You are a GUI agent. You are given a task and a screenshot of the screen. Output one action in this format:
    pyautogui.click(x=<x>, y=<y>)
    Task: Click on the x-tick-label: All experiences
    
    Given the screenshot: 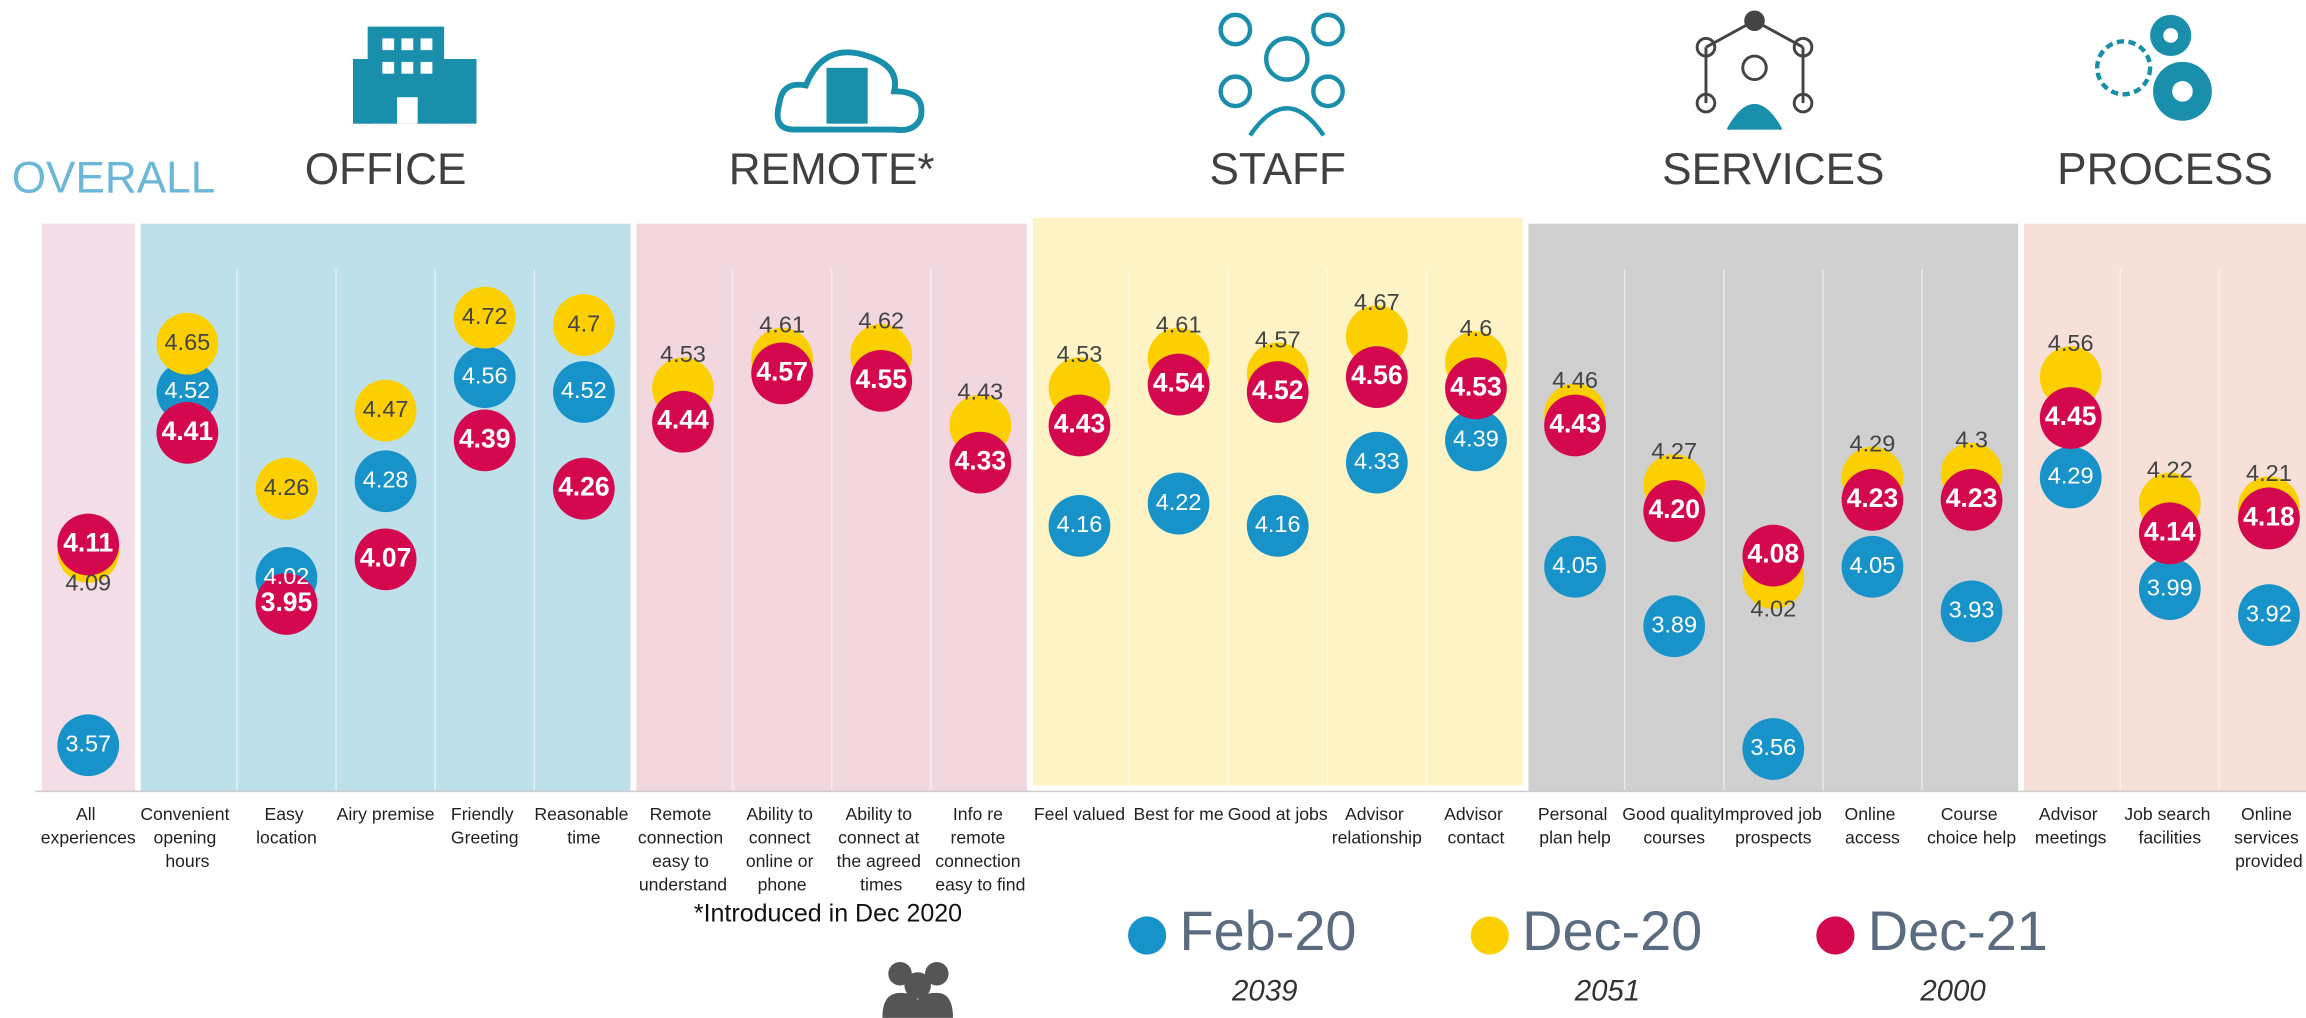 What is the action you would take?
    pyautogui.click(x=88, y=826)
    